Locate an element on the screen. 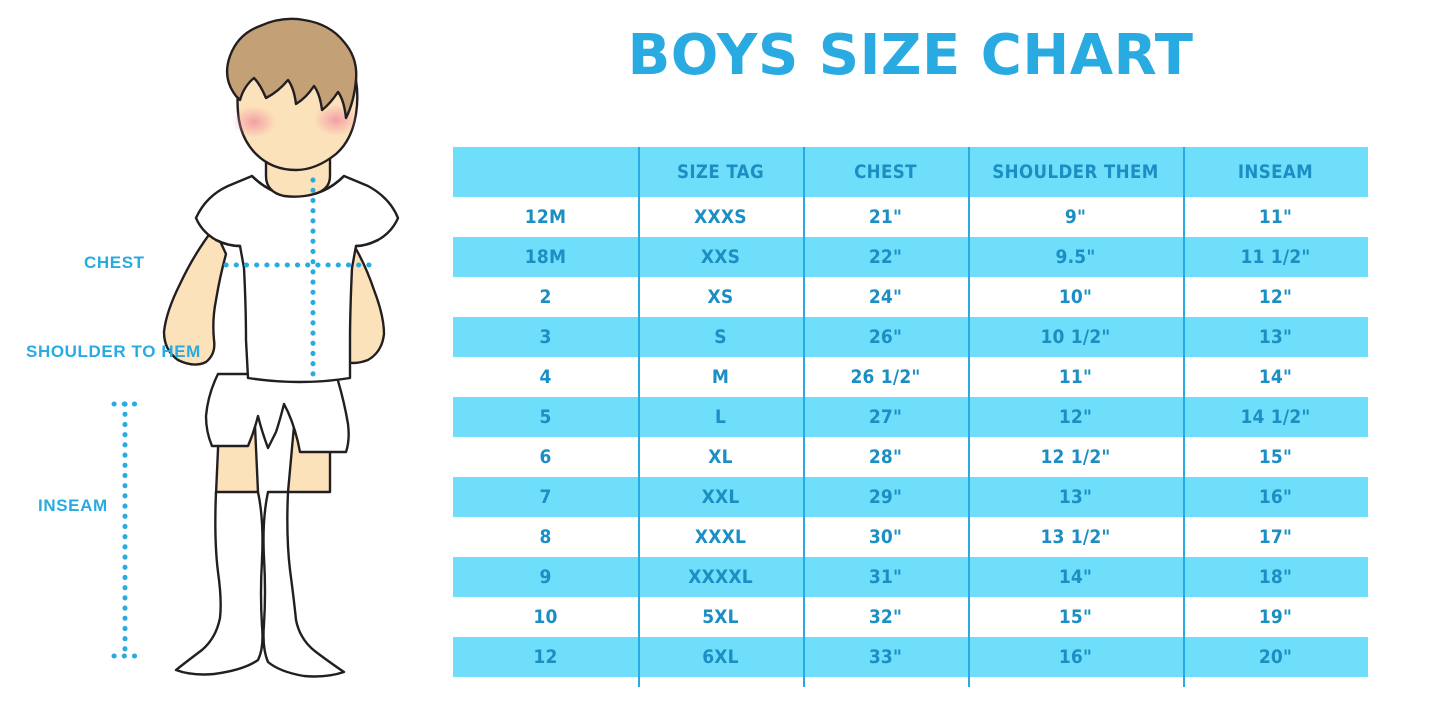 The width and height of the screenshot is (1445, 723). hair is located at coordinates (291, 68).